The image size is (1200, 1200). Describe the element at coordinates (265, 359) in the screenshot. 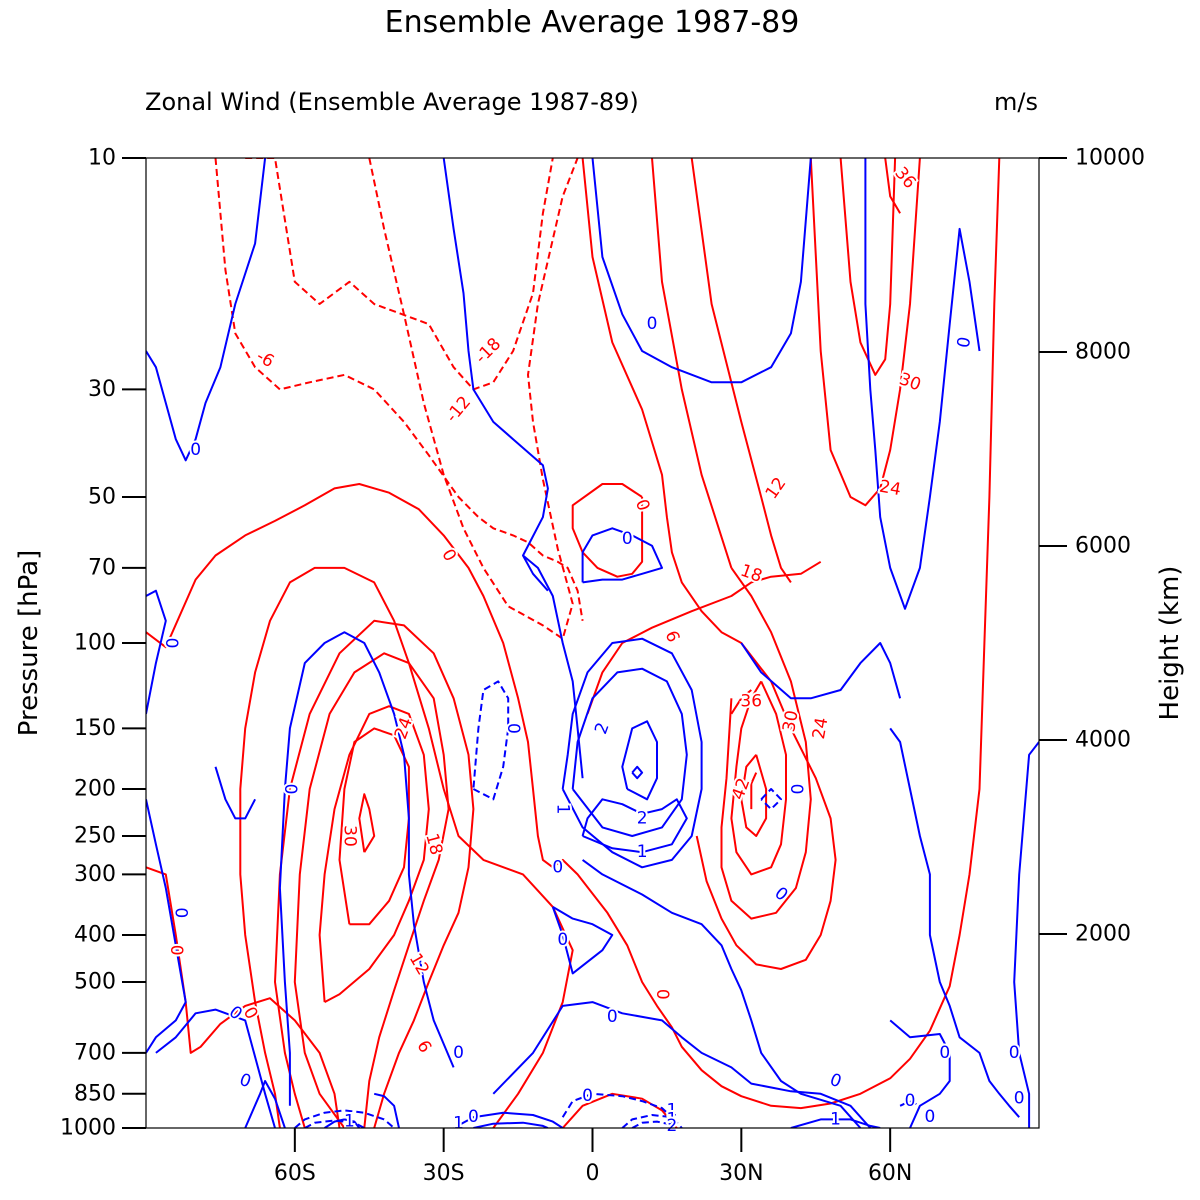

I see `contour-label-2: -6` at that location.